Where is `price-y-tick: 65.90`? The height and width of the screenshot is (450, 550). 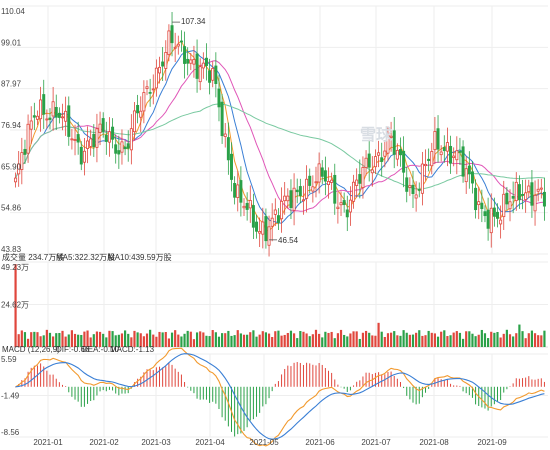
price-y-tick: 65.90 is located at coordinates (11, 166).